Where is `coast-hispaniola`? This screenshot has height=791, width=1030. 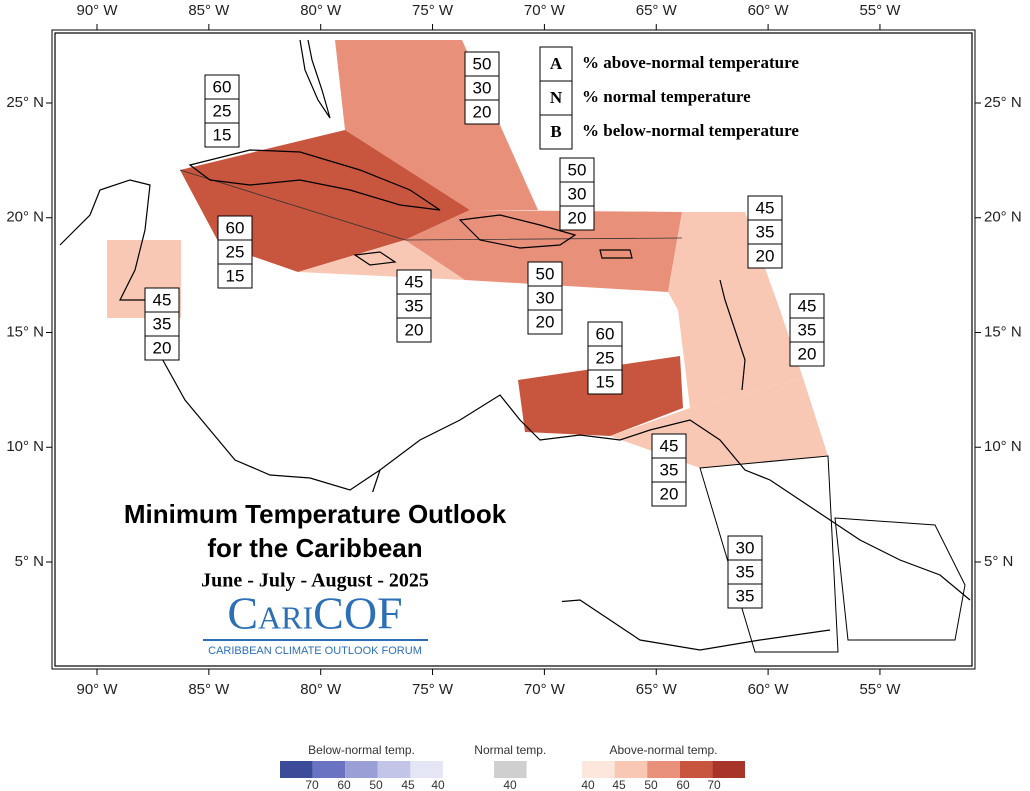 coast-hispaniola is located at coordinates (517, 231).